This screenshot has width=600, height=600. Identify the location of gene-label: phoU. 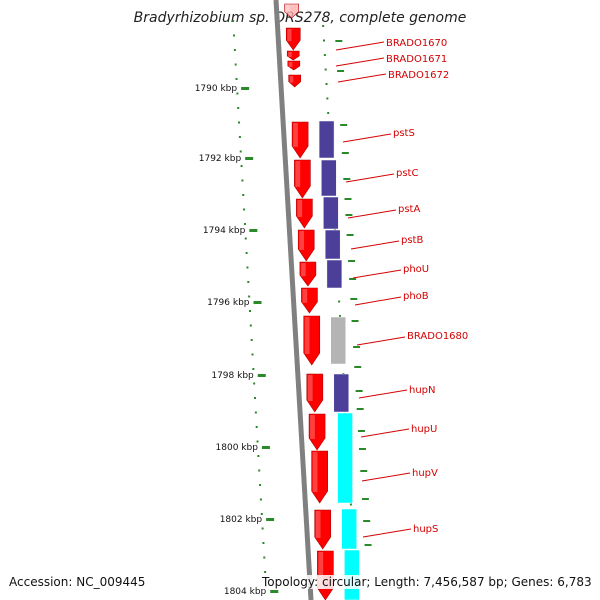
(416, 269).